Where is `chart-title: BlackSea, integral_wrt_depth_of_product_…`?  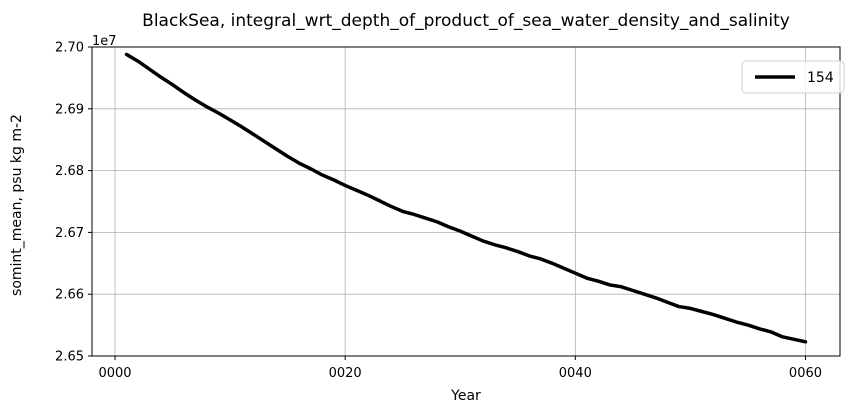 chart-title: BlackSea, integral_wrt_depth_of_product_… is located at coordinates (466, 21).